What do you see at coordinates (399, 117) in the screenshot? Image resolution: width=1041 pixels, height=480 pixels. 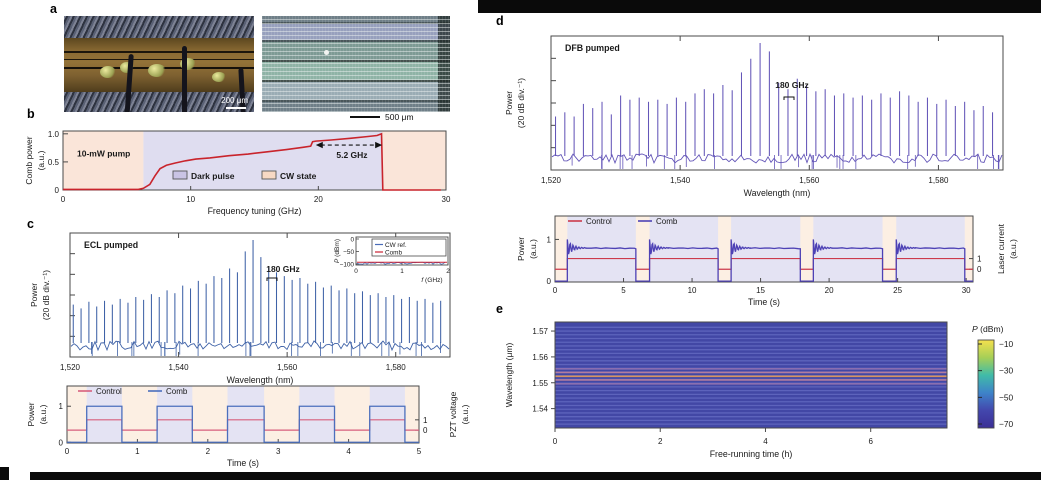 I see `scale-bar-500um-label: 500 μm` at bounding box center [399, 117].